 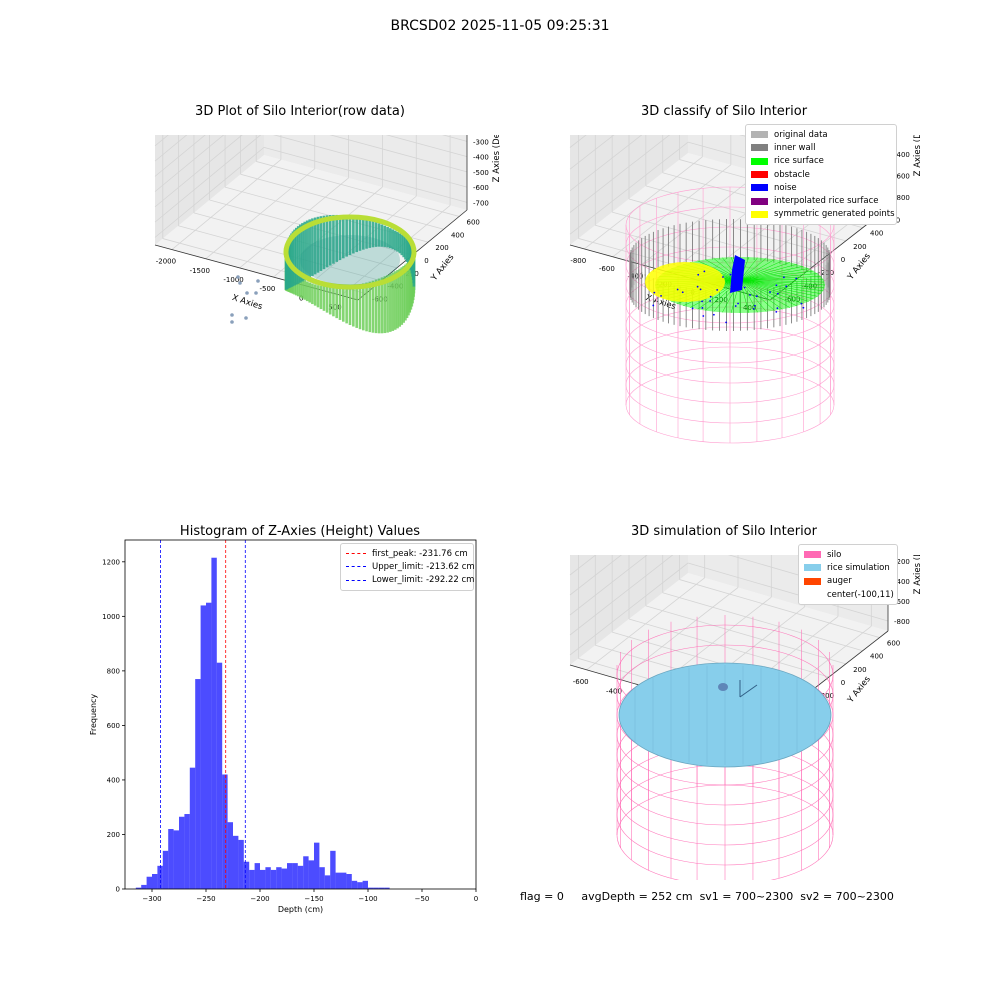 I want to click on surface-points, so click(x=350, y=260).